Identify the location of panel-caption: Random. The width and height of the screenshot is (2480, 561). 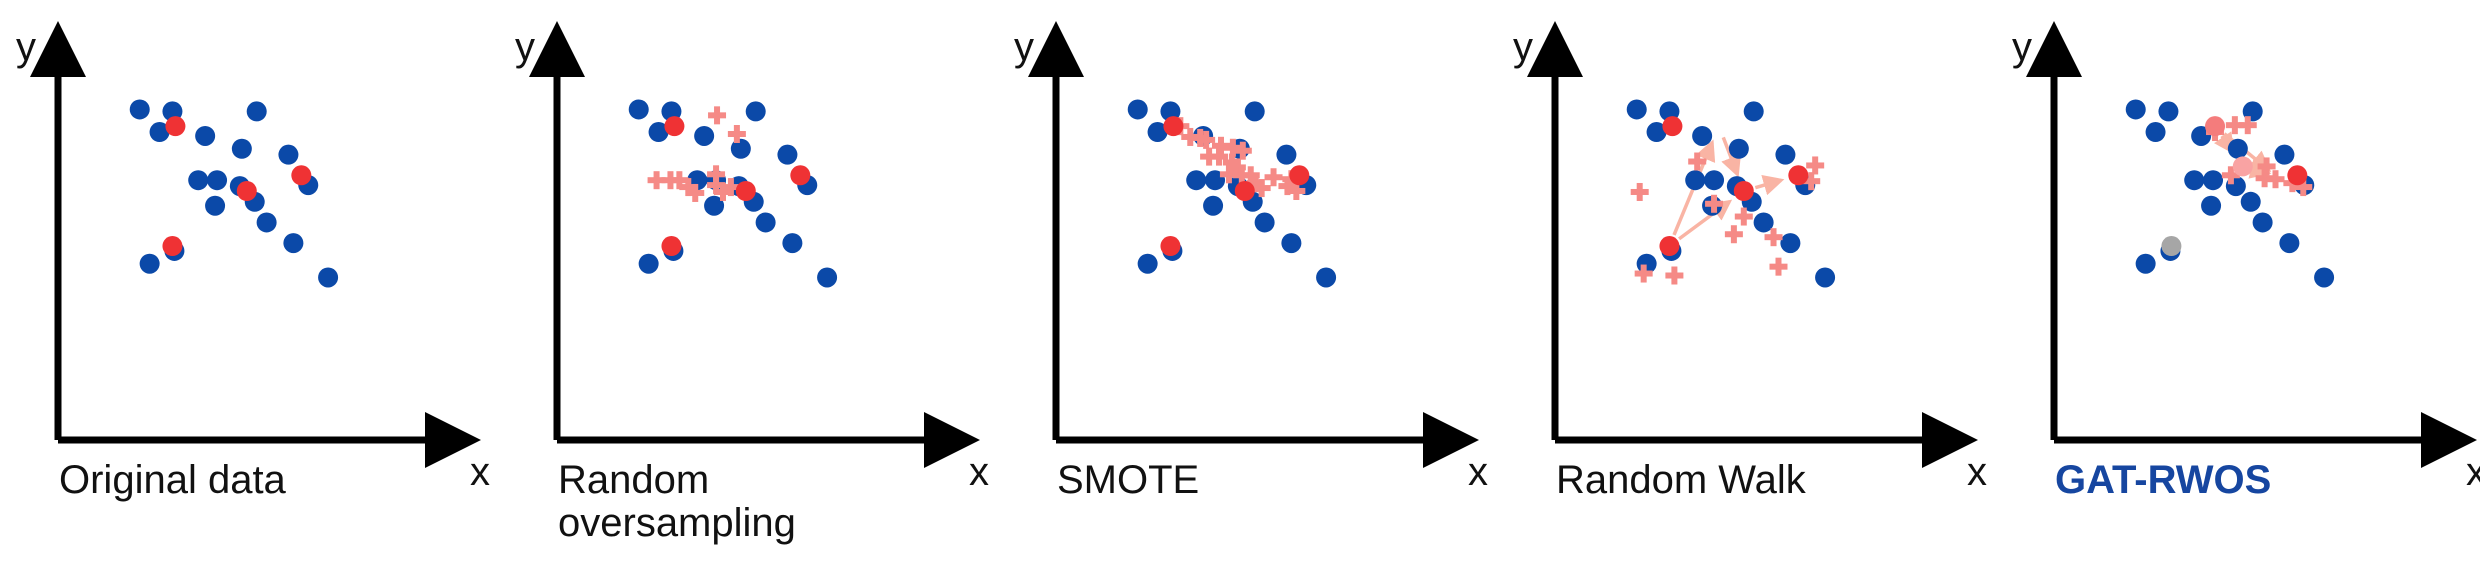
(633, 480).